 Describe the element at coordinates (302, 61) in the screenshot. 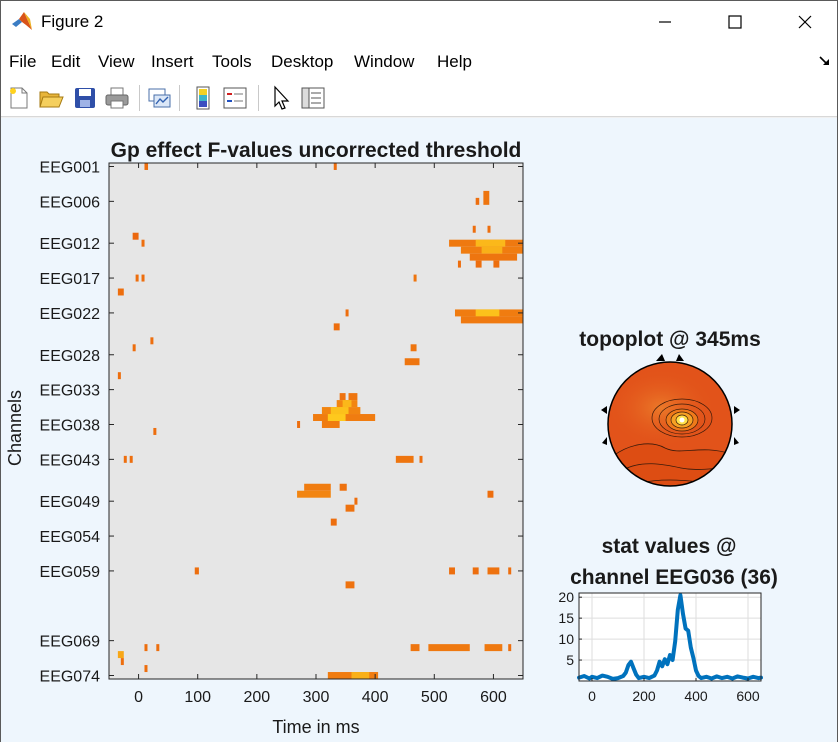

I see `menu-desktop: Desktop` at that location.